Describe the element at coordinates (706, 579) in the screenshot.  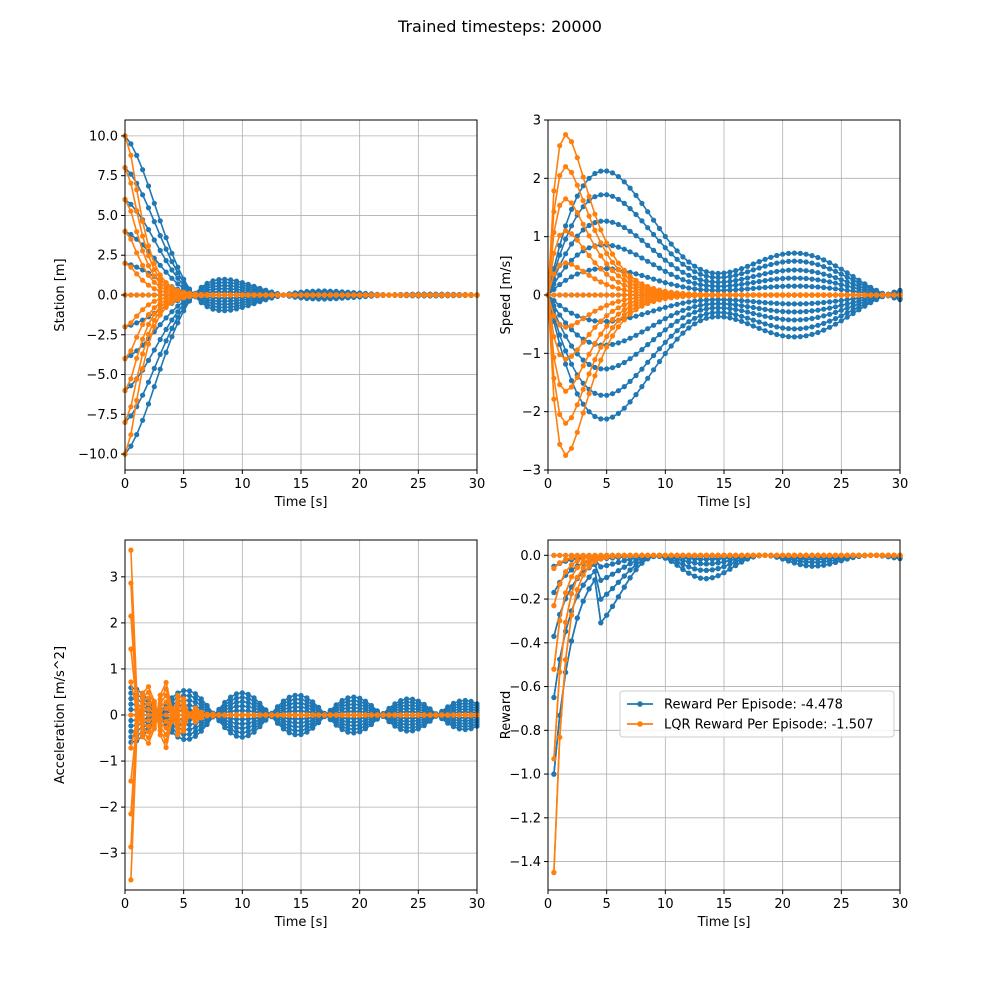
I see `reward-agent-10-point` at that location.